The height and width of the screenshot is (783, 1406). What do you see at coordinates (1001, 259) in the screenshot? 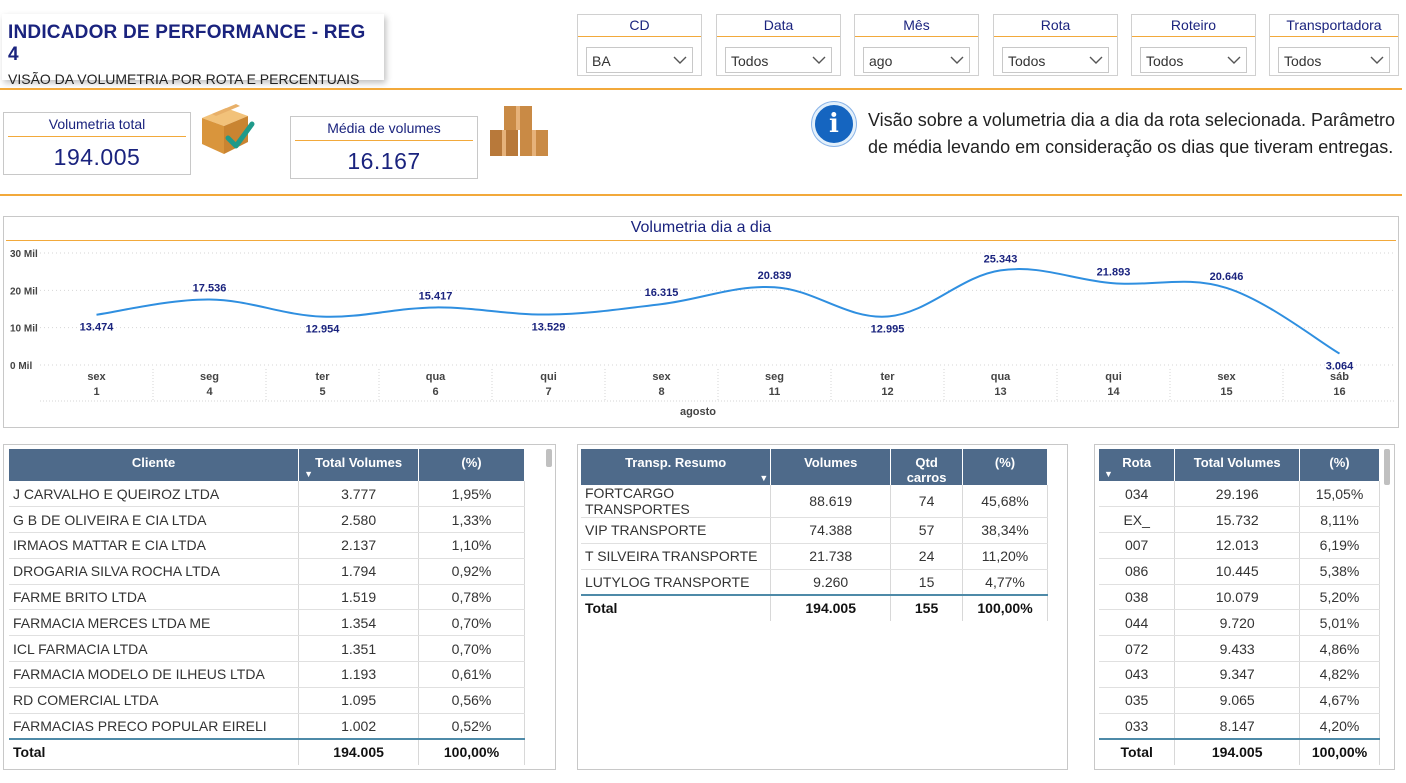
I see `data-label: 25.343` at bounding box center [1001, 259].